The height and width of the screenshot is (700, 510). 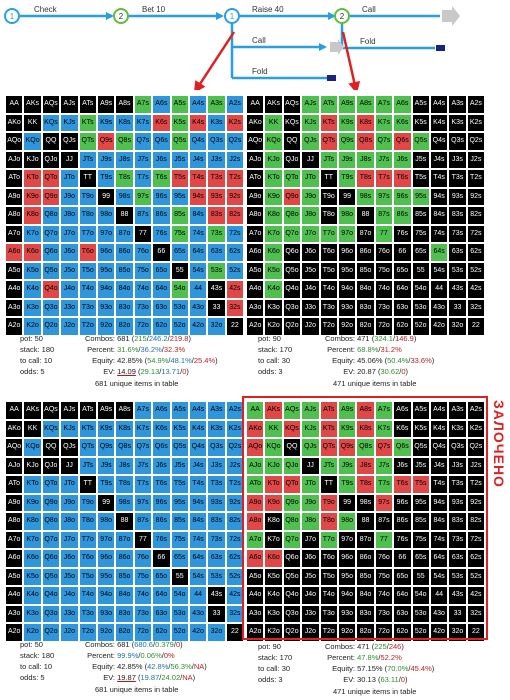 What do you see at coordinates (420, 196) in the screenshot?
I see `hand-cell: 95s` at bounding box center [420, 196].